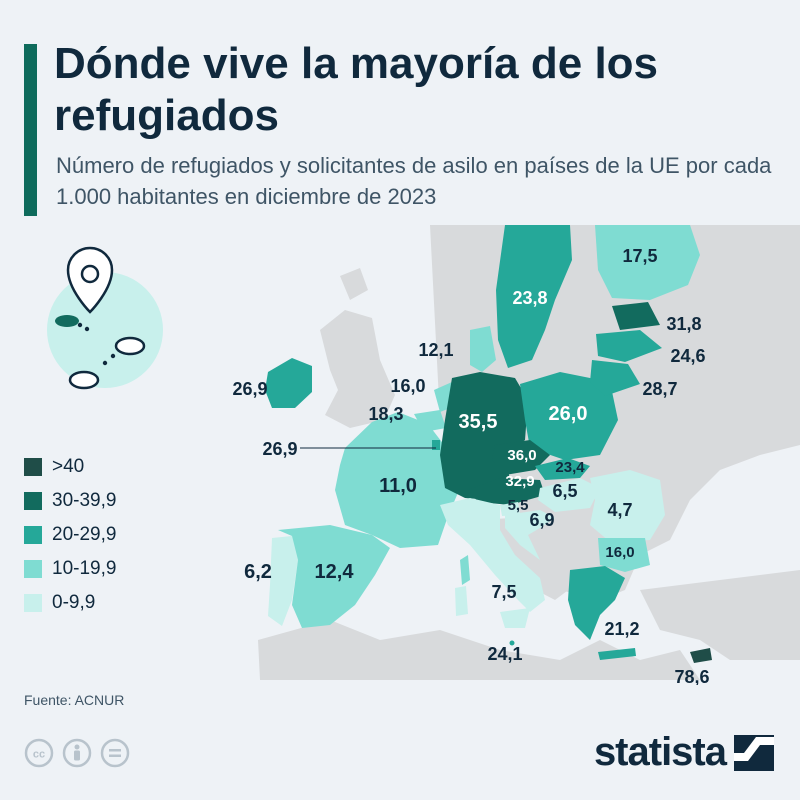  I want to click on region-france, so click(397, 480).